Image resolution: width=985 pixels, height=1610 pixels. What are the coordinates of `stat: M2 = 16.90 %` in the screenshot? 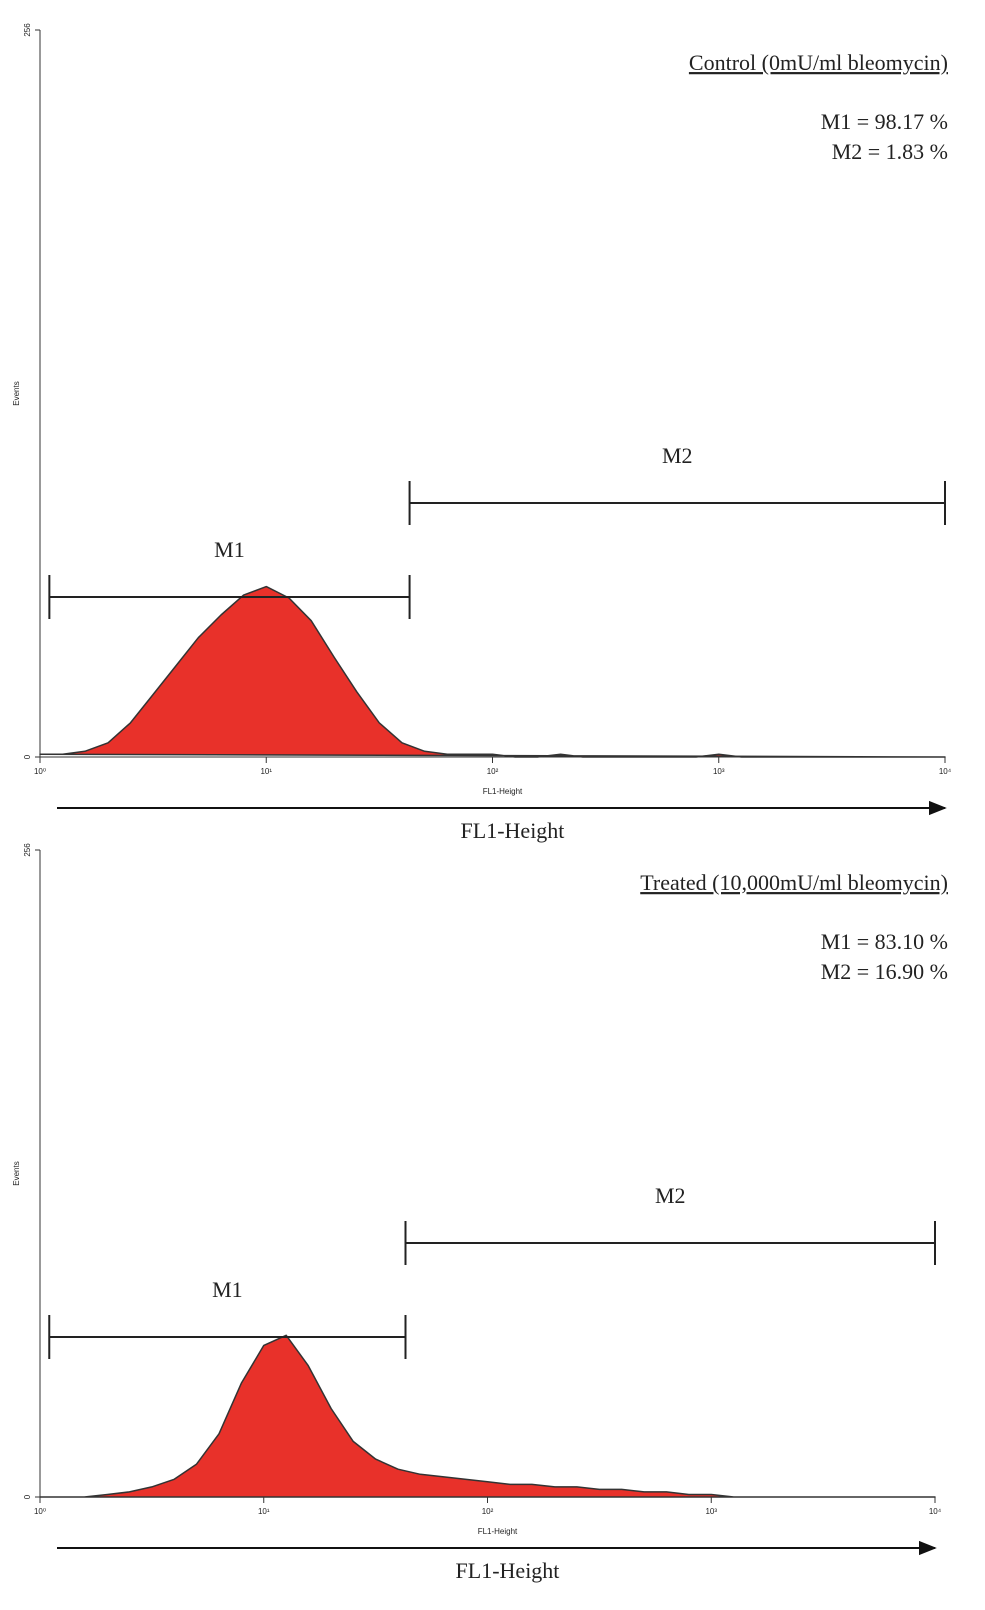 It's located at (884, 971).